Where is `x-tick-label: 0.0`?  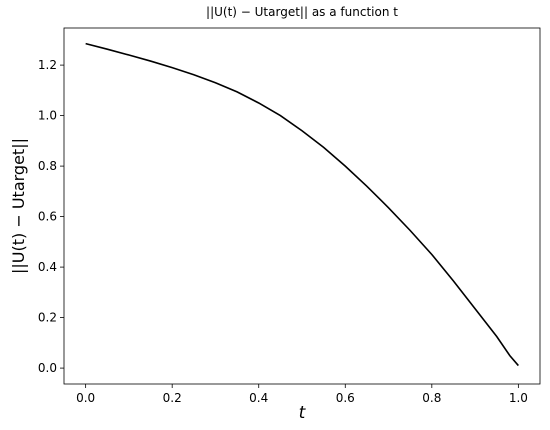 x-tick-label: 0.0 is located at coordinates (85, 398).